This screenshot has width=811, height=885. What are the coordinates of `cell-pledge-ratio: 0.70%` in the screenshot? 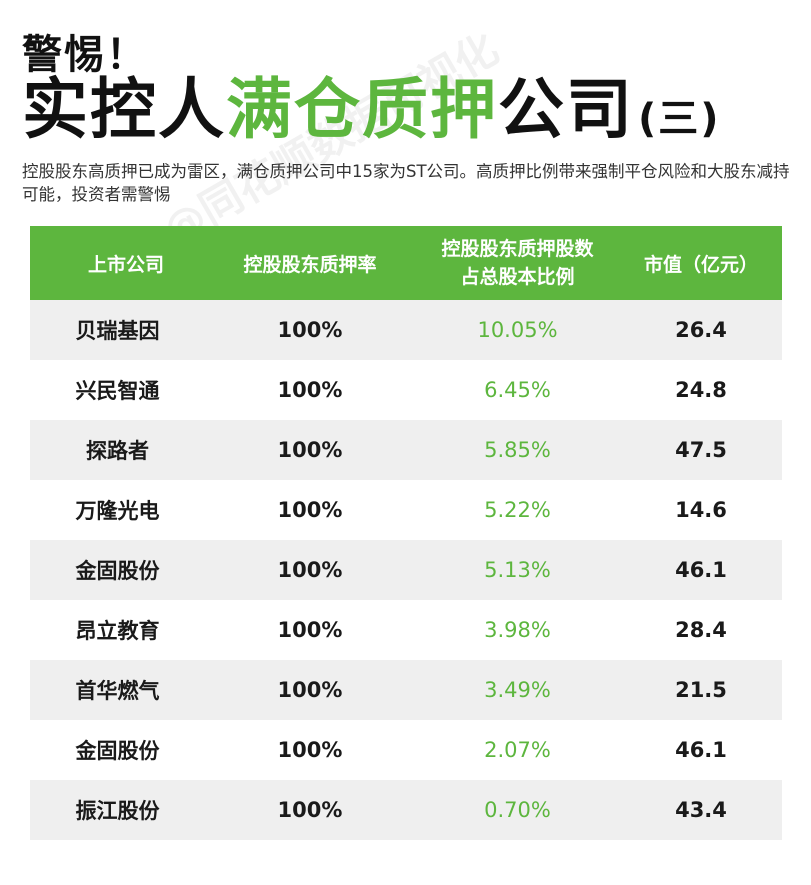 It's located at (517, 810).